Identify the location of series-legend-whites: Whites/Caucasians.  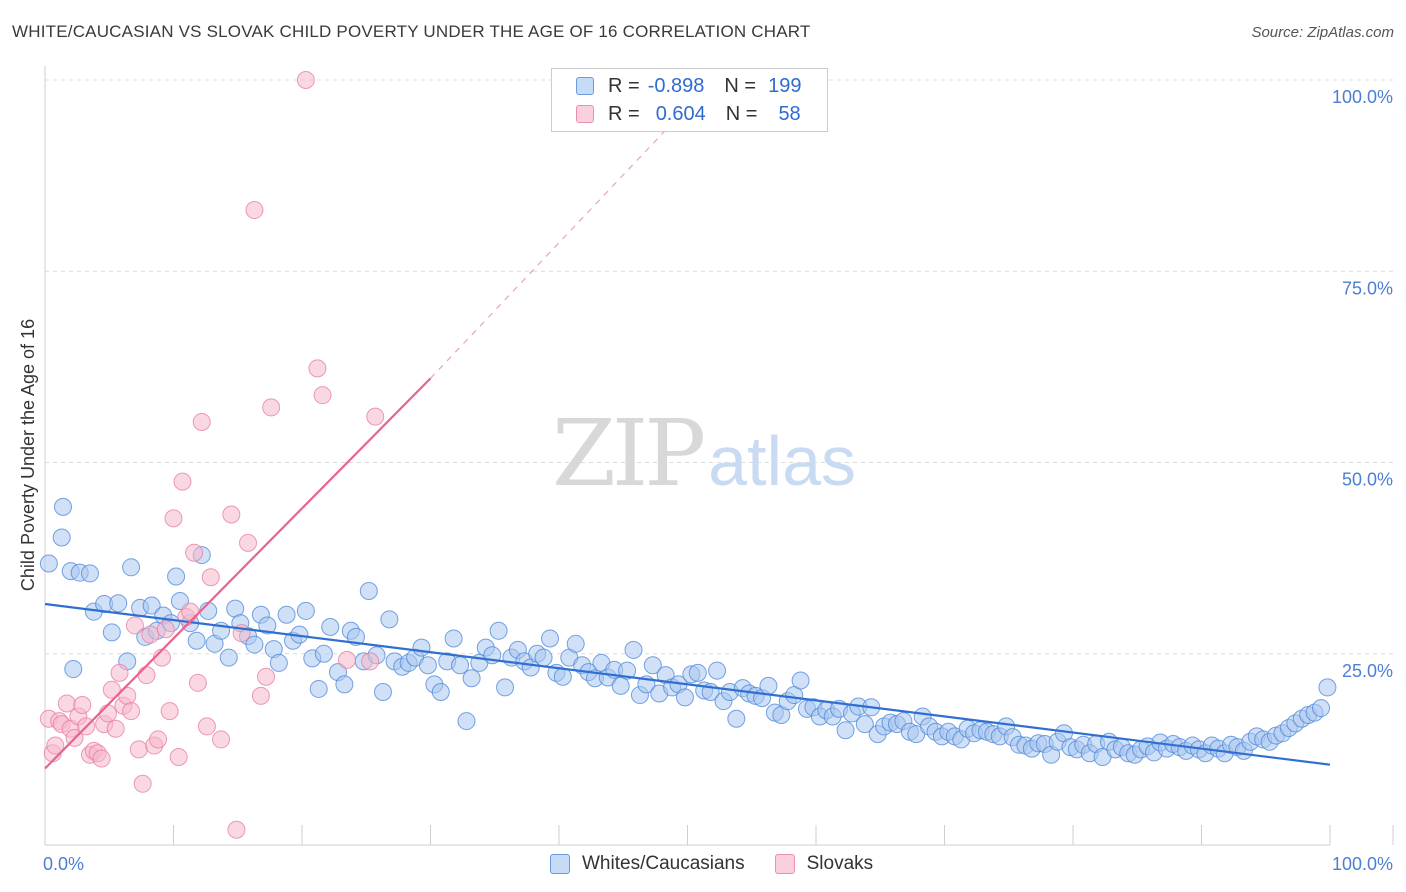
(647, 864).